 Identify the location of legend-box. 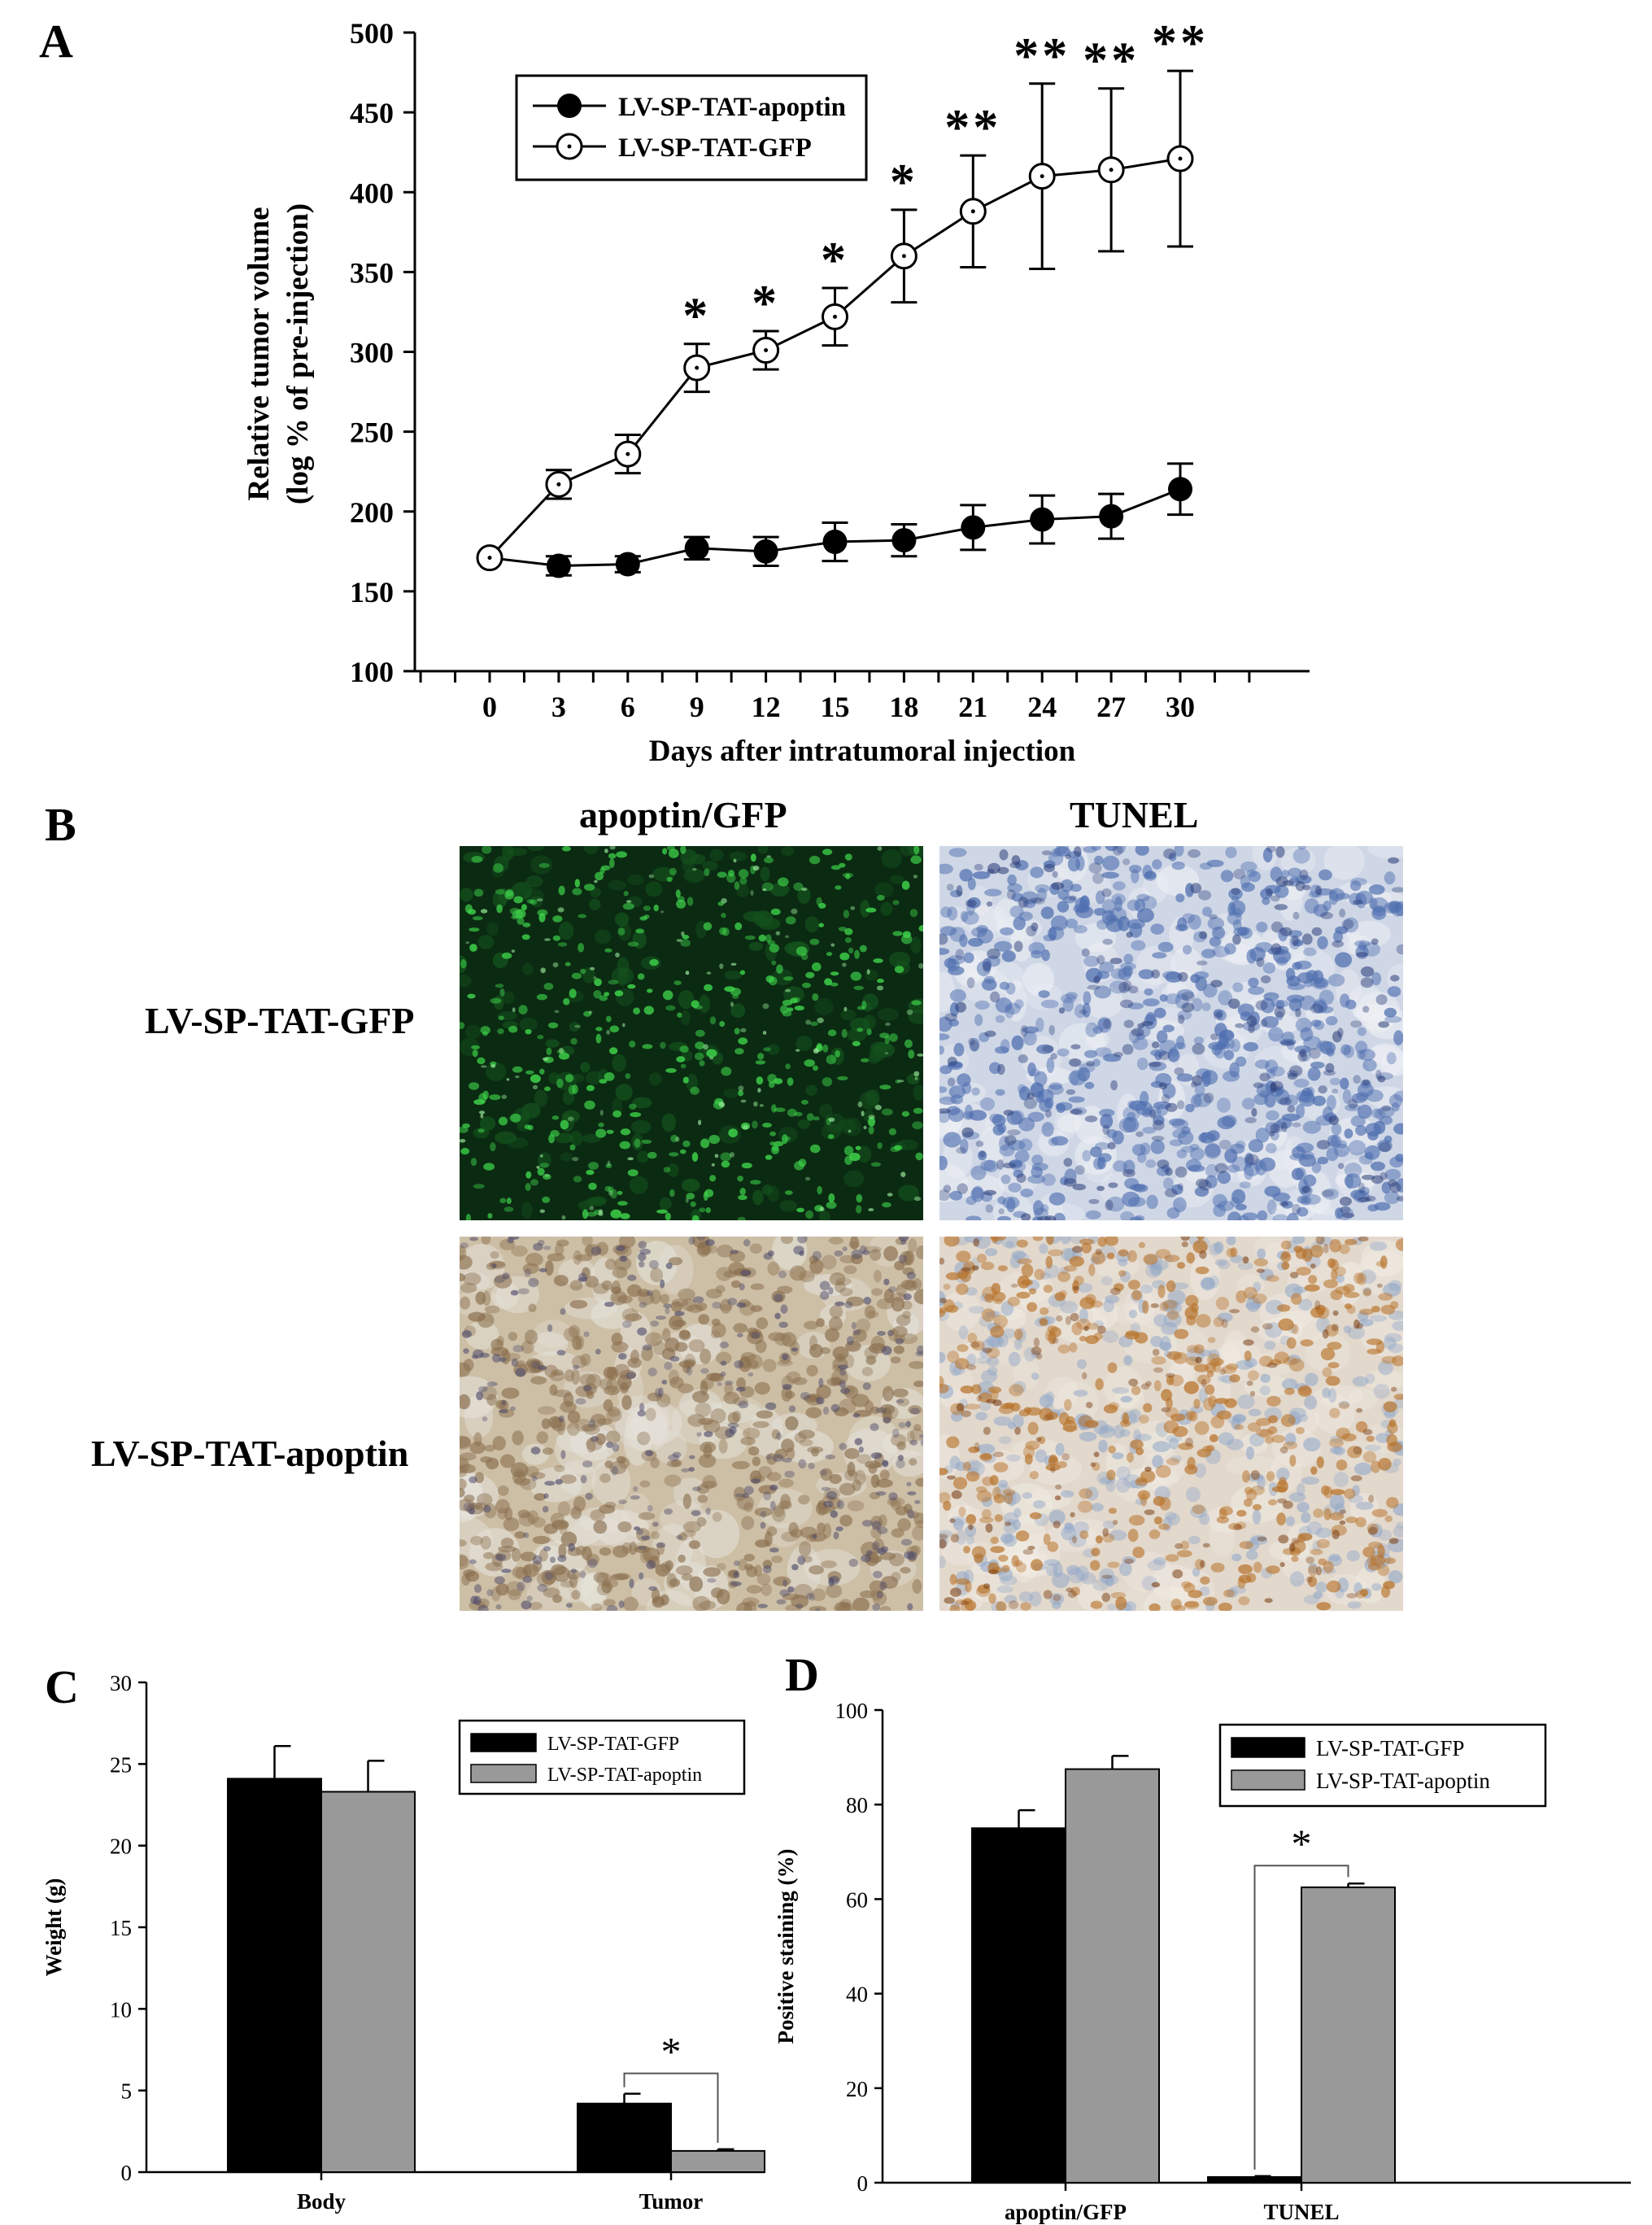
(691, 127).